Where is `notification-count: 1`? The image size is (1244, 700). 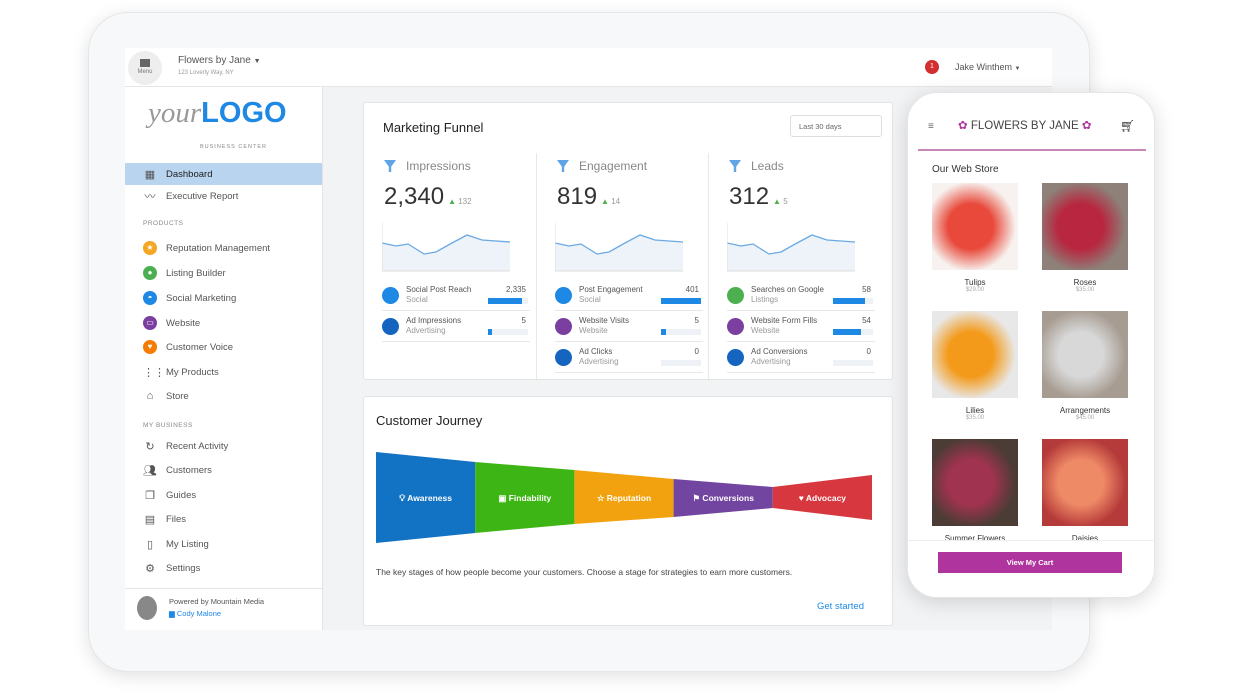
notification-count: 1 is located at coordinates (932, 66).